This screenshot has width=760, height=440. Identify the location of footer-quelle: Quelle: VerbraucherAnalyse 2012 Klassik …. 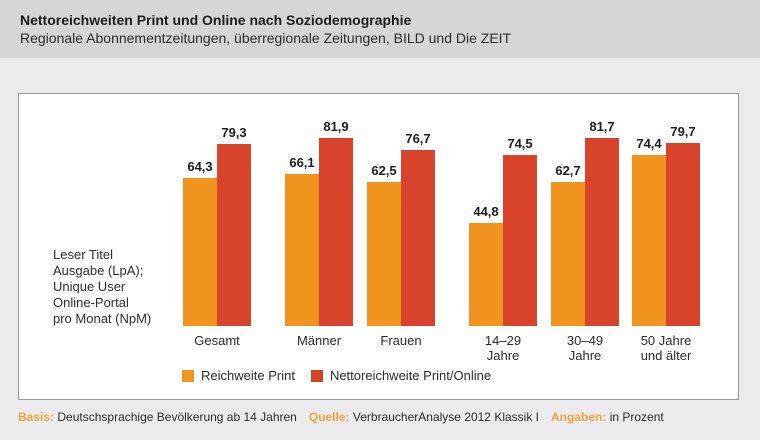
(424, 417).